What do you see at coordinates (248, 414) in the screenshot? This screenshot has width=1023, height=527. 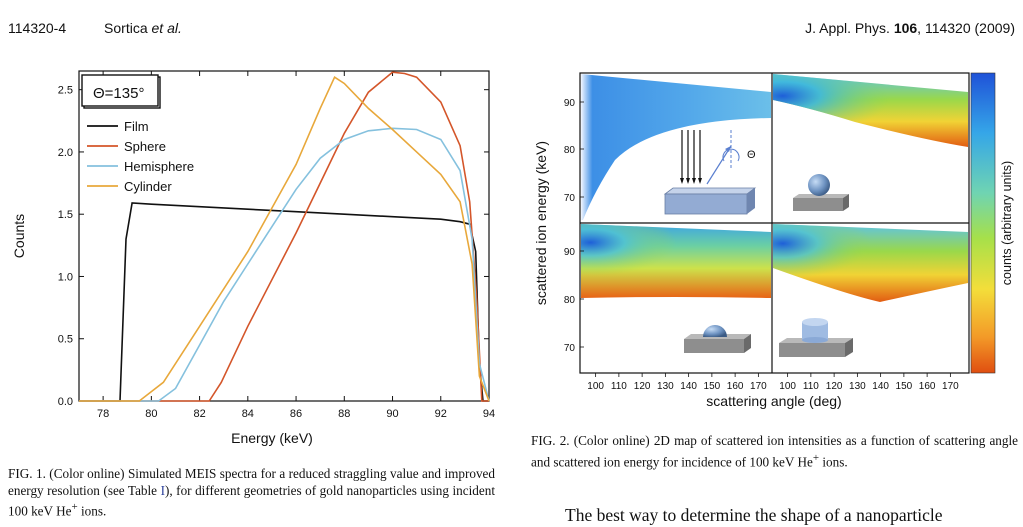 I see `x-tick-label: 84` at bounding box center [248, 414].